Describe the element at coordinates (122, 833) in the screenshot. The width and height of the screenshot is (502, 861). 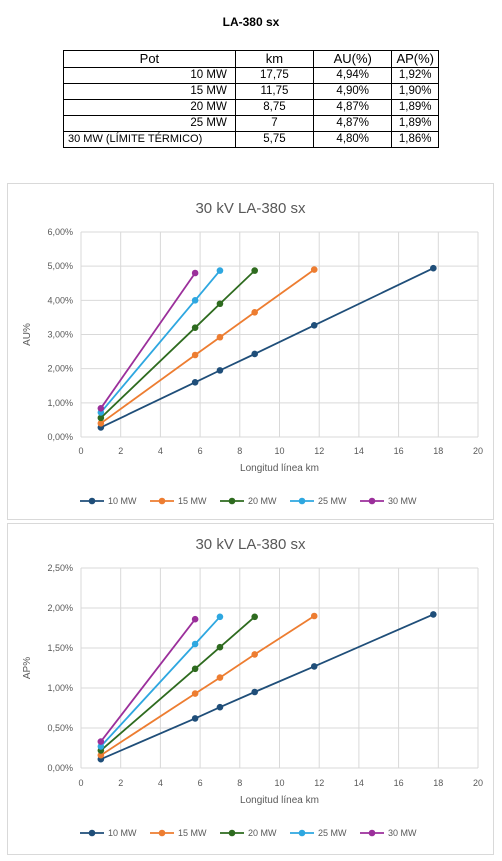
I see `legend-label: 10 MW` at that location.